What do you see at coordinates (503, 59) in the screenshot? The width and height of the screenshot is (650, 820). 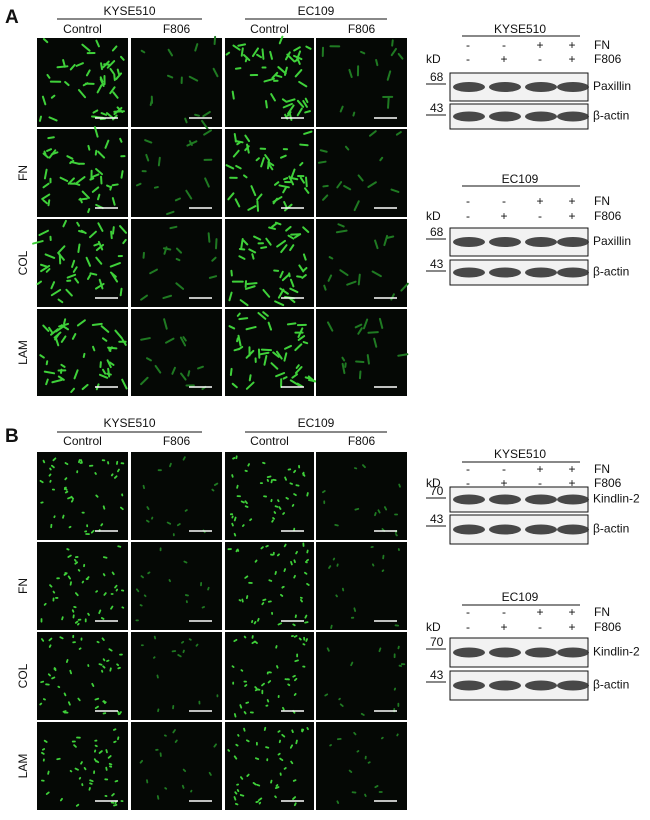 I see `condition-sign: +` at bounding box center [503, 59].